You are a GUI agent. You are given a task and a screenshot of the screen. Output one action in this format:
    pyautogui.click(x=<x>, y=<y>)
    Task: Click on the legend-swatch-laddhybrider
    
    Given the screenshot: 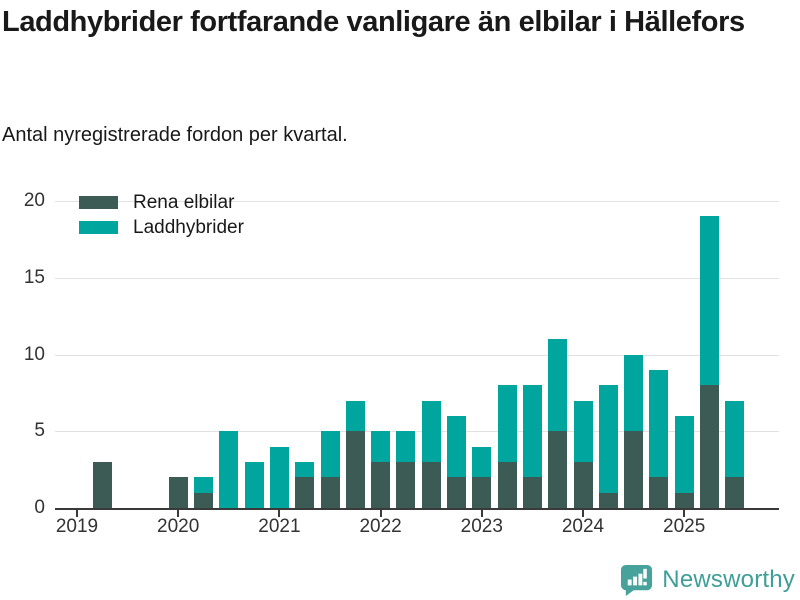 What is the action you would take?
    pyautogui.click(x=98, y=227)
    